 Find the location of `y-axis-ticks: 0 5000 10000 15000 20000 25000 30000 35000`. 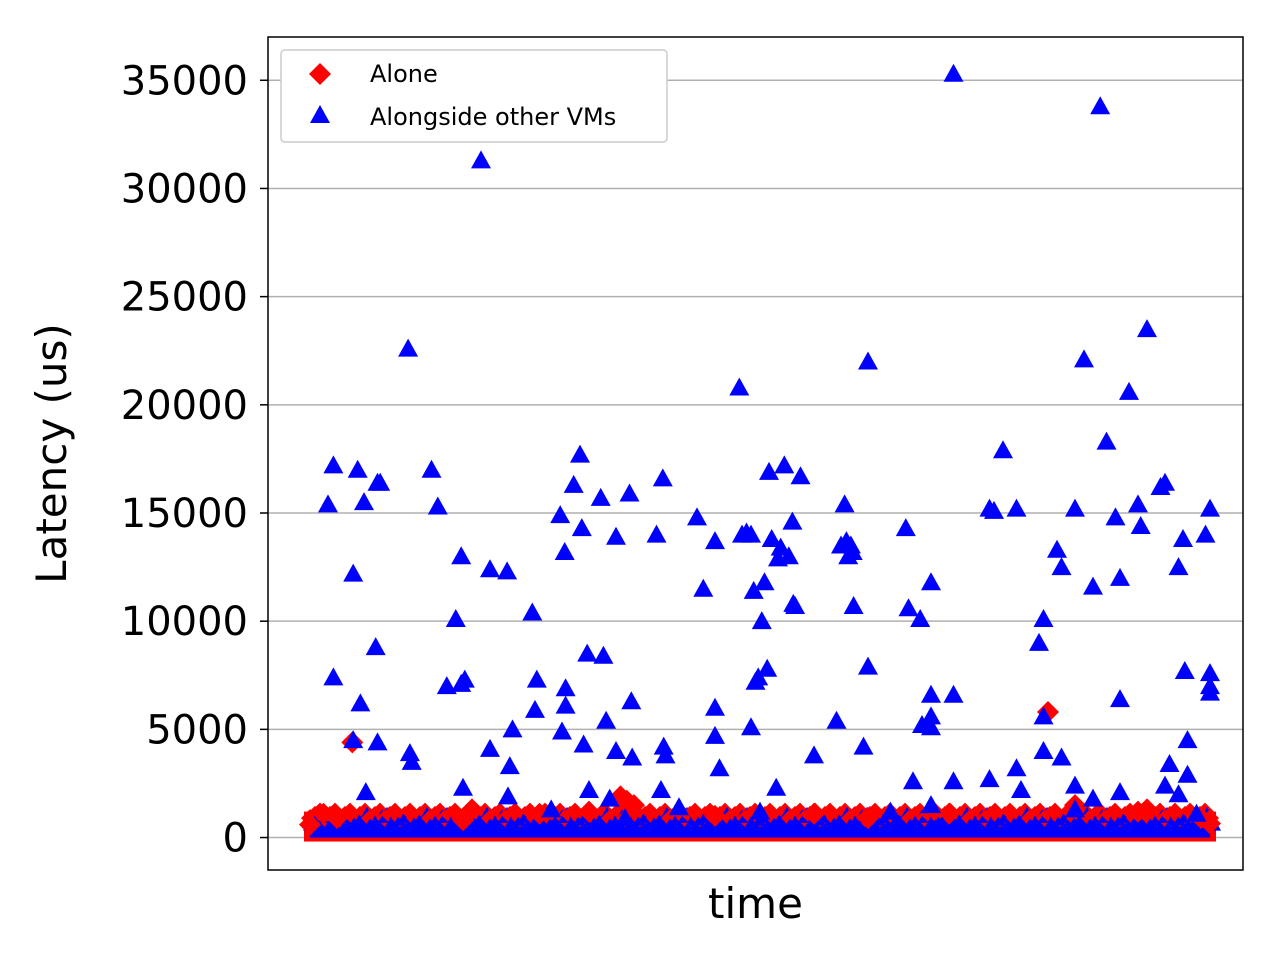

y-axis-ticks: 0 5000 10000 15000 20000 25000 30000 35000 is located at coordinates (194, 460).